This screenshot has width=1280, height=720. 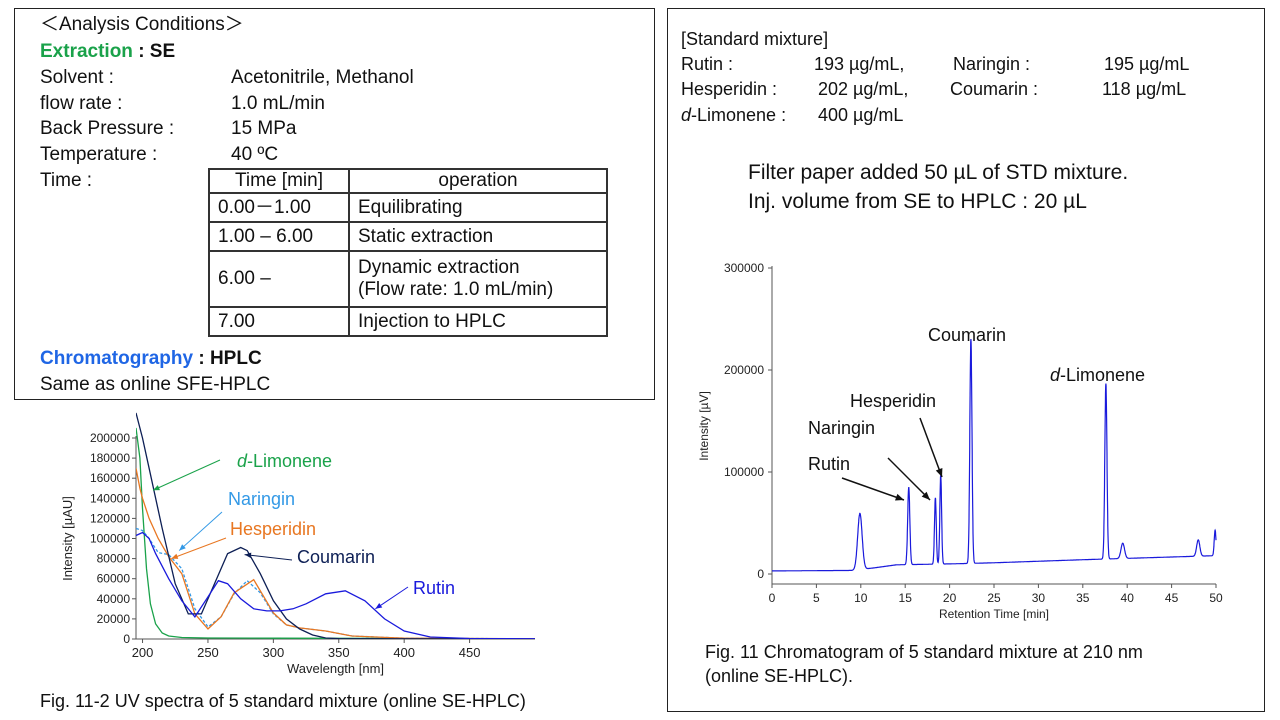 I want to click on table-row: 1.00 – 6.00 Static extraction, so click(x=408, y=236).